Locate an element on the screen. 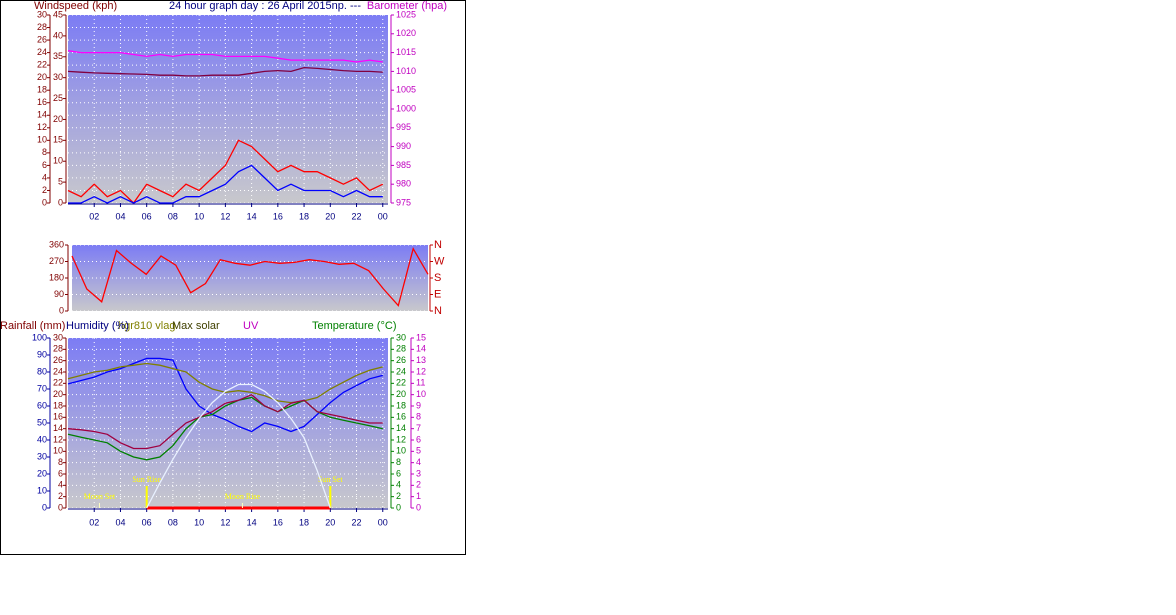 Image resolution: width=1176 pixels, height=615 pixels. y-tick-label: 1025 is located at coordinates (406, 14).